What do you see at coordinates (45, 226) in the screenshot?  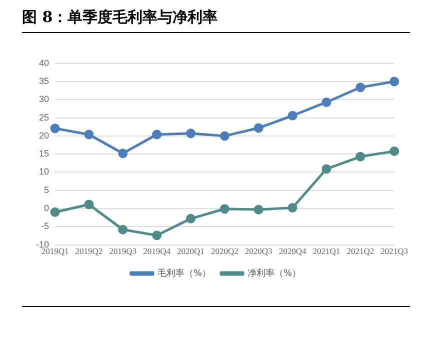 I see `y-tick-label: -5` at bounding box center [45, 226].